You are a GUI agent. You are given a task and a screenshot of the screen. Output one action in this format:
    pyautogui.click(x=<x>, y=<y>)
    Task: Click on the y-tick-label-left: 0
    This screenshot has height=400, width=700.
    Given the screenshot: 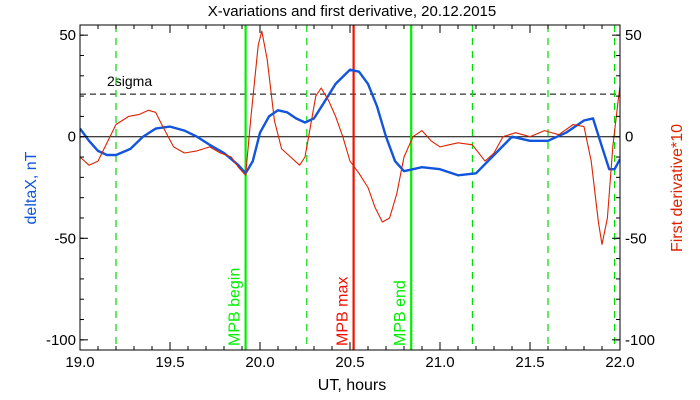 What is the action you would take?
    pyautogui.click(x=72, y=137)
    